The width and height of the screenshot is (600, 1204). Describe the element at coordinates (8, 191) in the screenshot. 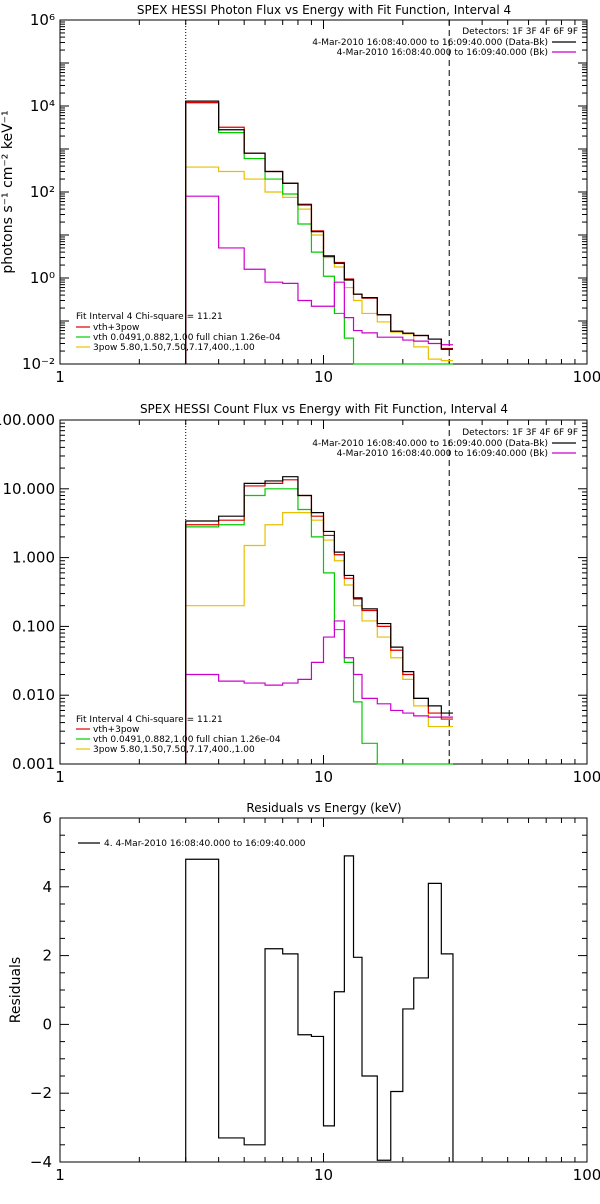

I see `photon-flux-ylabel: photons s⁻¹ cm⁻² keV⁻¹` at that location.